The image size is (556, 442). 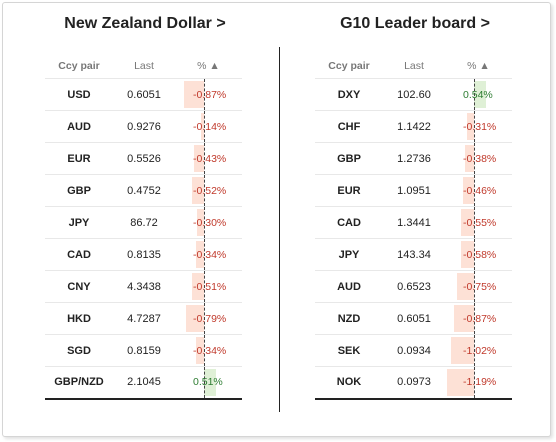 I want to click on table-row: GBP 0.4752 -0.52%, so click(x=143, y=190).